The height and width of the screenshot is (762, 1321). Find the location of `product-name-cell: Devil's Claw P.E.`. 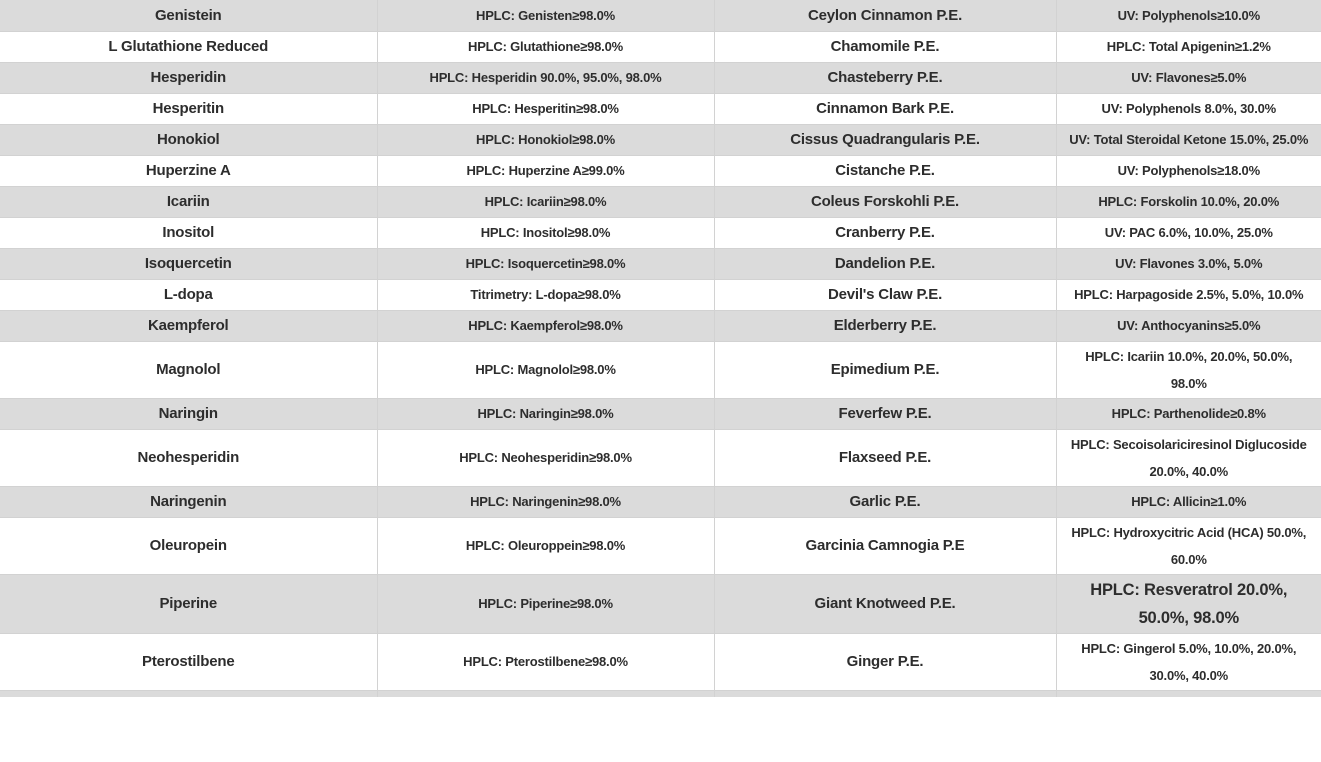

product-name-cell: Devil's Claw P.E. is located at coordinates (885, 294).